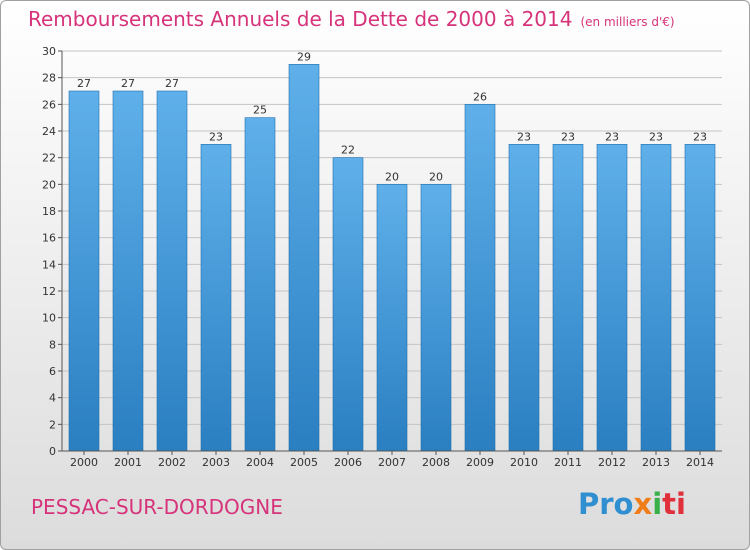 The height and width of the screenshot is (550, 750). What do you see at coordinates (480, 462) in the screenshot?
I see `x-tick-label: 2009` at bounding box center [480, 462].